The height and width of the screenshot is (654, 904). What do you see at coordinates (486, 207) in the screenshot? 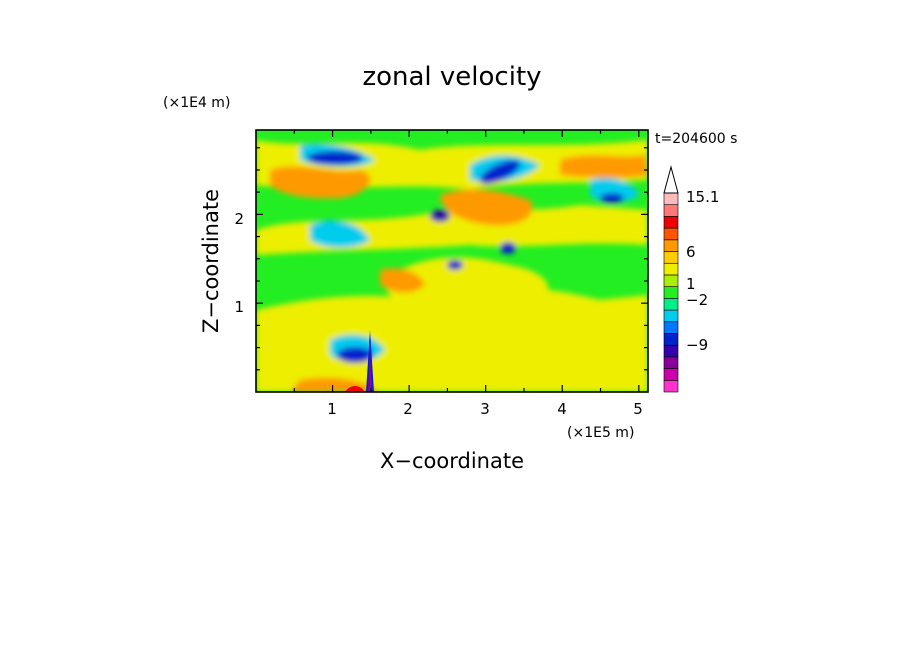
I see `contour-orange-center` at bounding box center [486, 207].